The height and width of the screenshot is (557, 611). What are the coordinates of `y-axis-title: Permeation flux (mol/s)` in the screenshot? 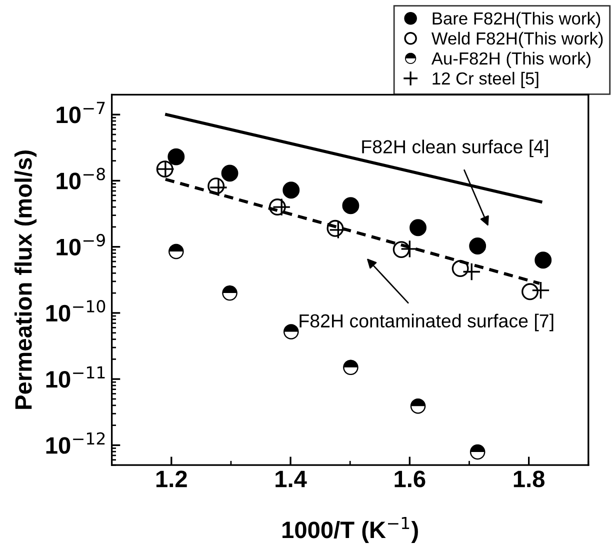 It's located at (25, 279).